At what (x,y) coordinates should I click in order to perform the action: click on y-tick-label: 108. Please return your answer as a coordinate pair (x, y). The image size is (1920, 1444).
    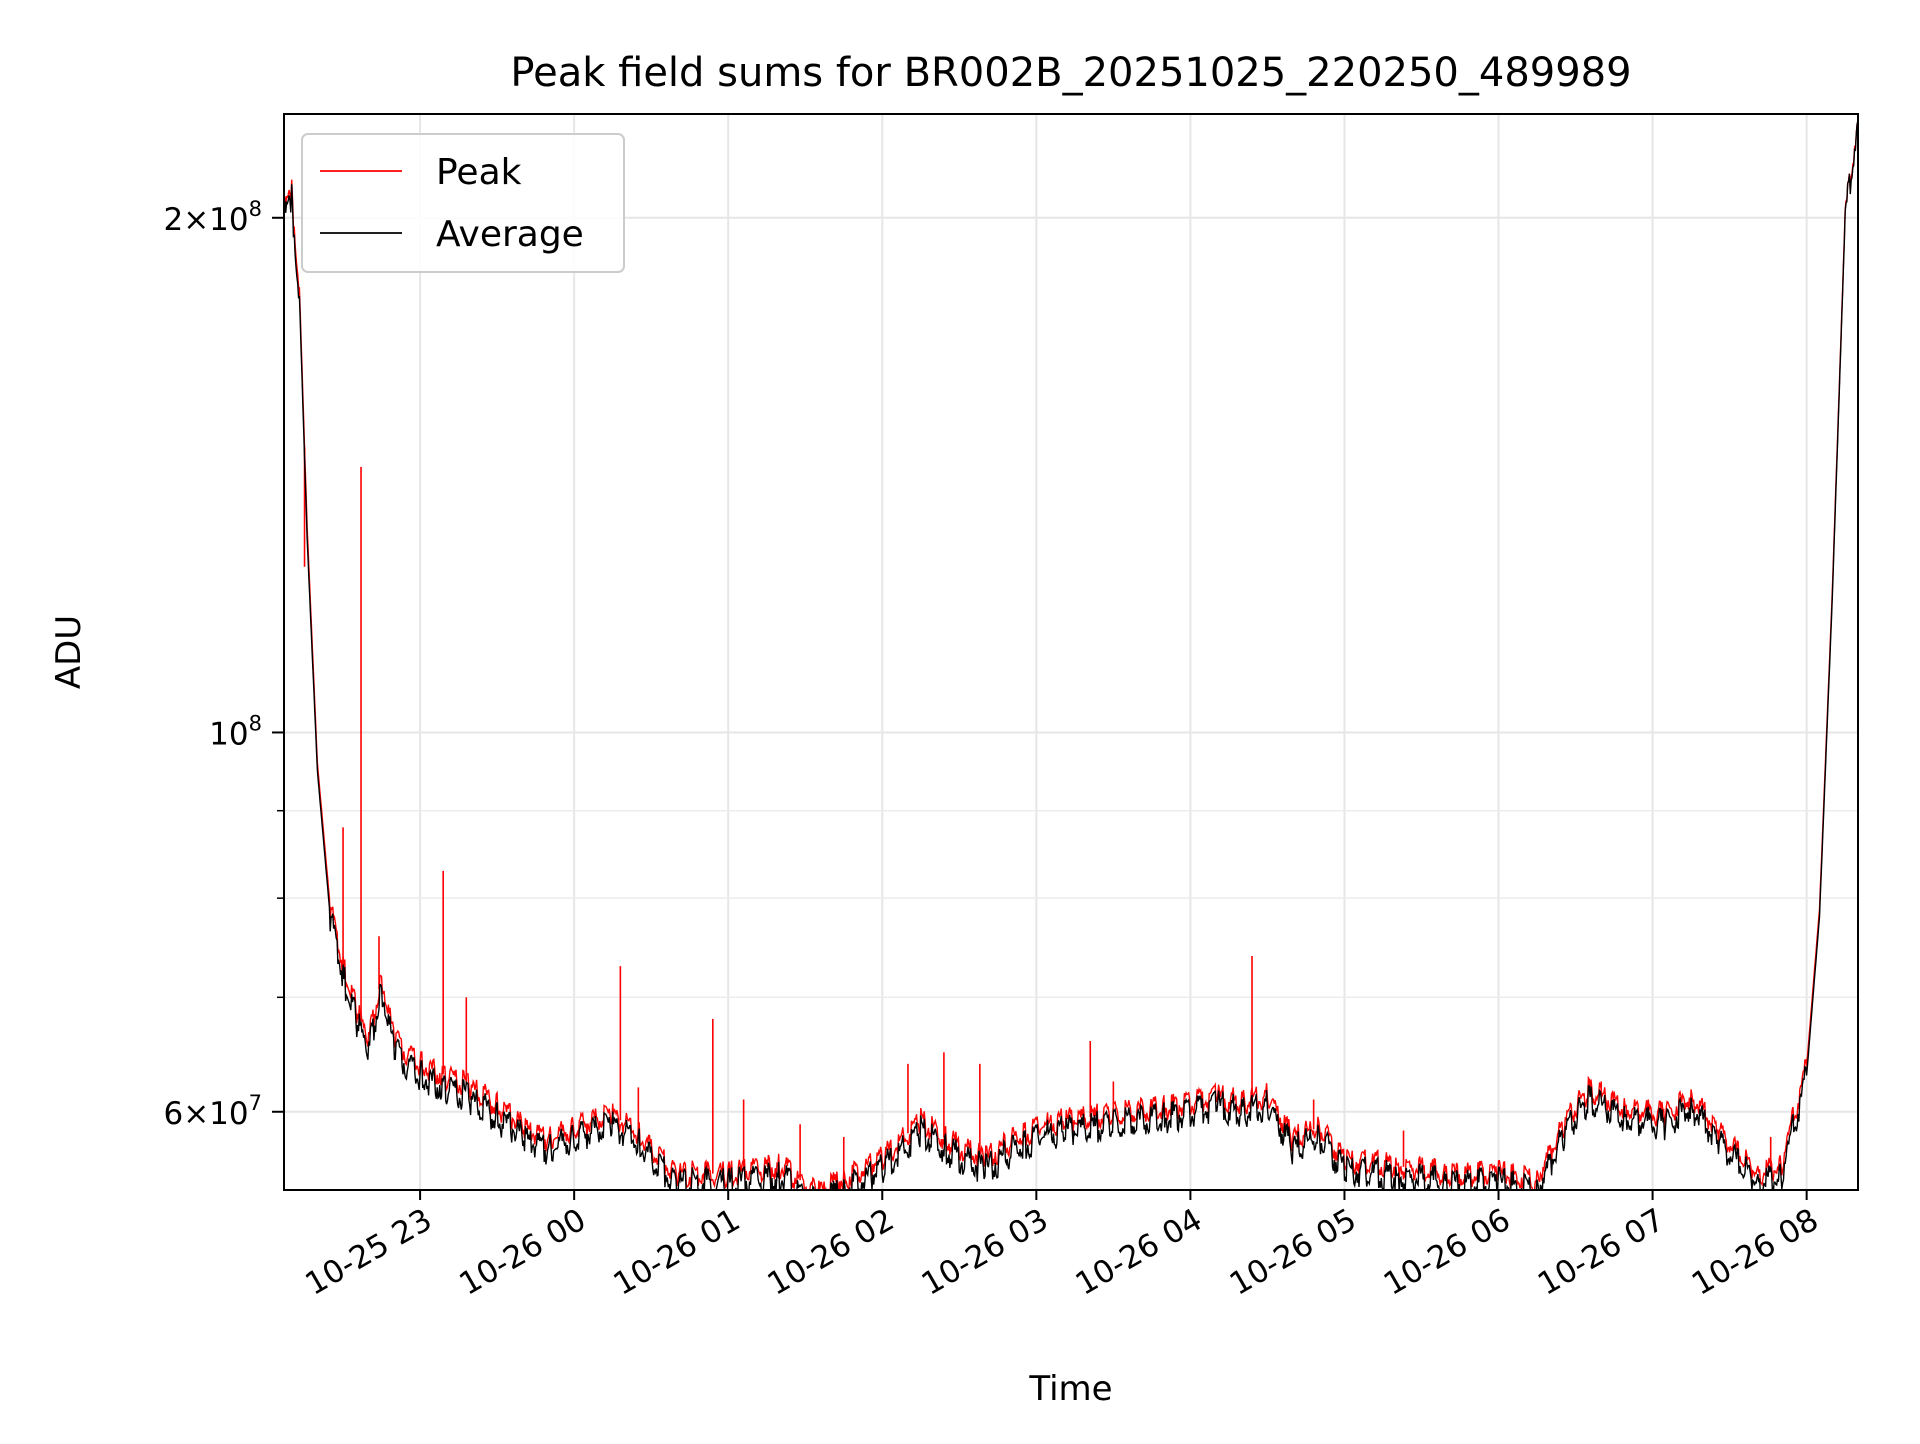
    Looking at the image, I should click on (235, 731).